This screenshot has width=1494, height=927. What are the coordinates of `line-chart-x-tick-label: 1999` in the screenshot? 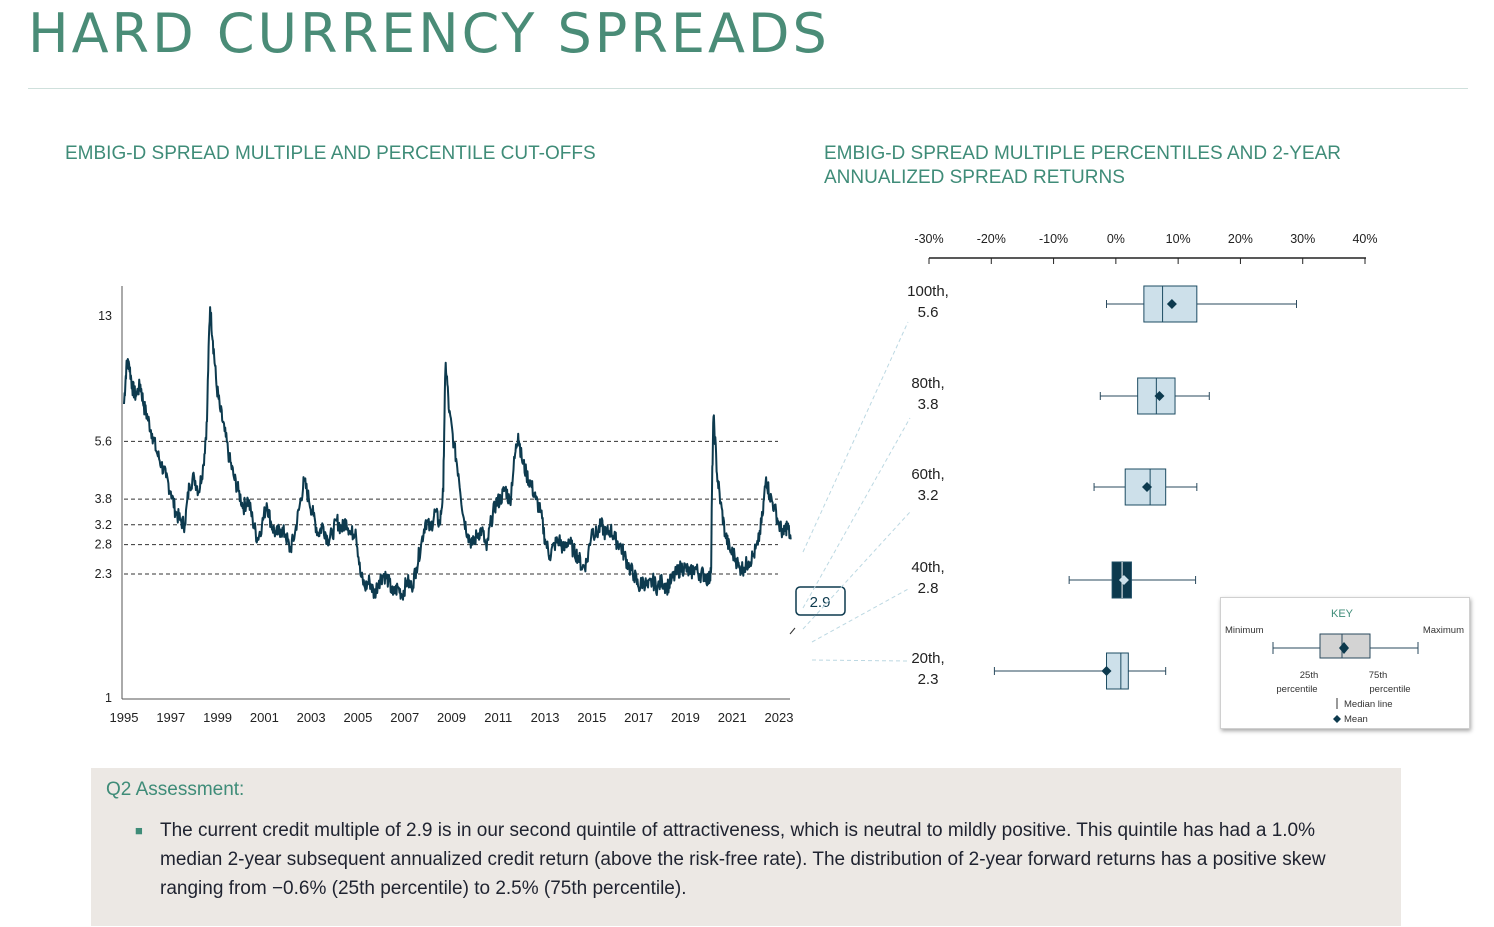 It's located at (217, 717).